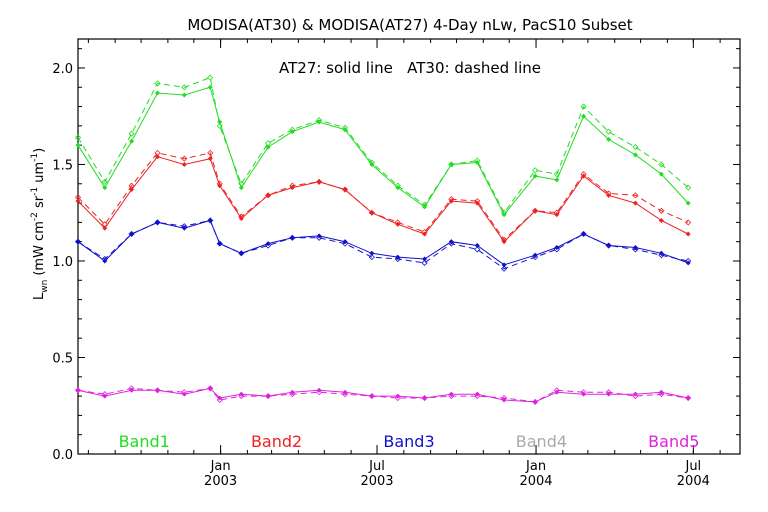 The image size is (768, 512). Describe the element at coordinates (62, 358) in the screenshot. I see `y-tick-label-1: 0.5` at that location.